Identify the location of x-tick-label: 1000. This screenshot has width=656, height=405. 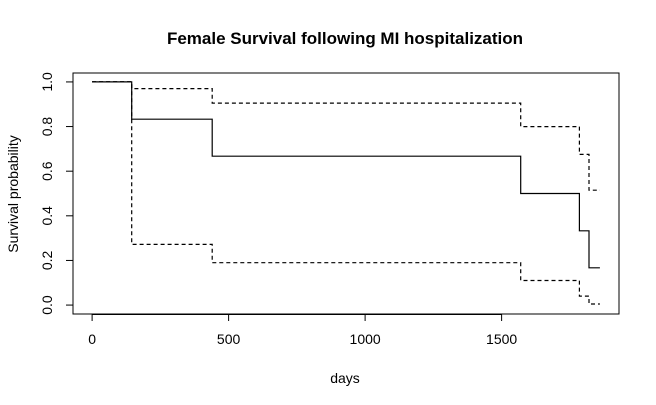
(365, 339).